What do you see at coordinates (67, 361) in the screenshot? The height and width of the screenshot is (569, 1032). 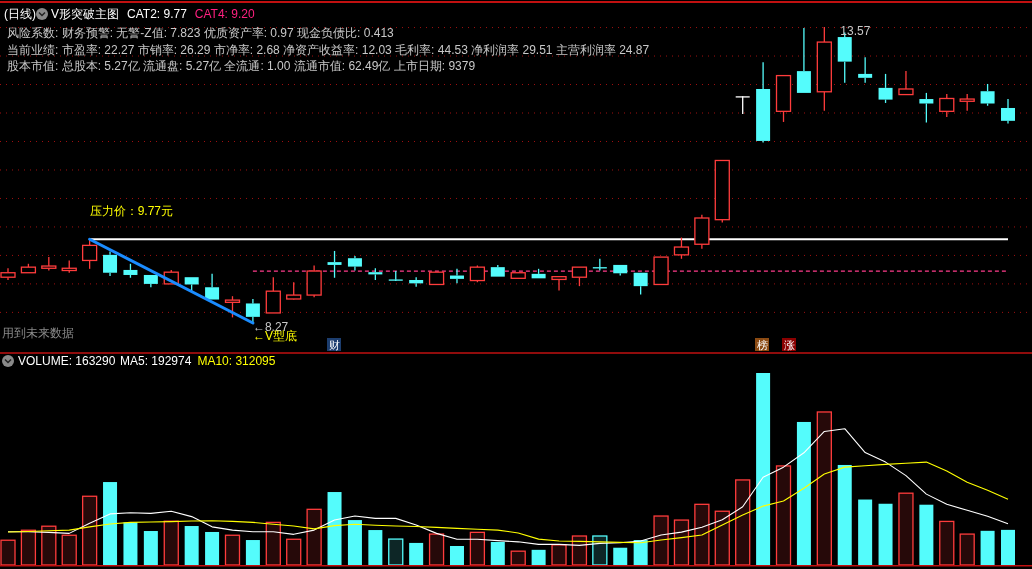 I see `text: VOLUME: 163290` at bounding box center [67, 361].